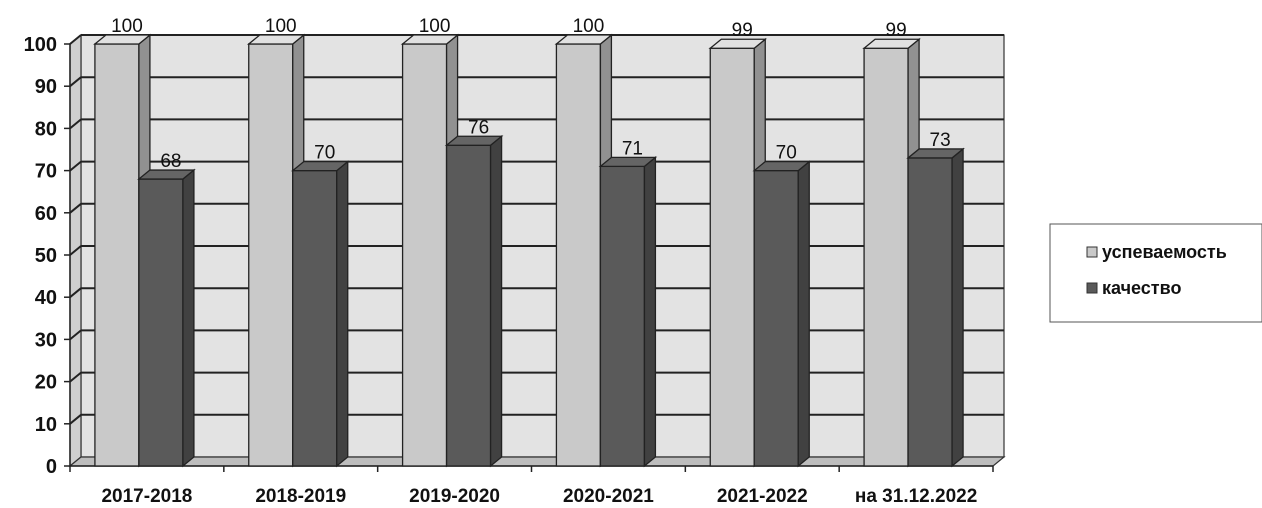  What do you see at coordinates (300, 496) in the screenshot?
I see `x-tick-label: 2018-2019` at bounding box center [300, 496].